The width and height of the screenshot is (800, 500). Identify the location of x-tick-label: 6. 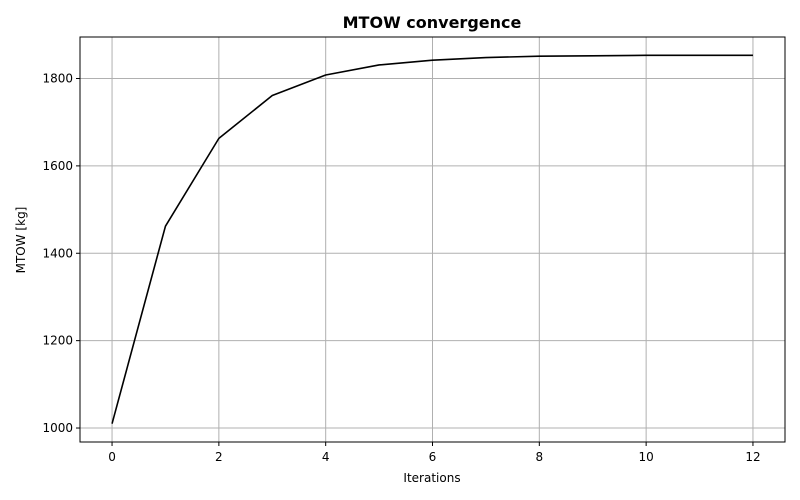
(433, 457).